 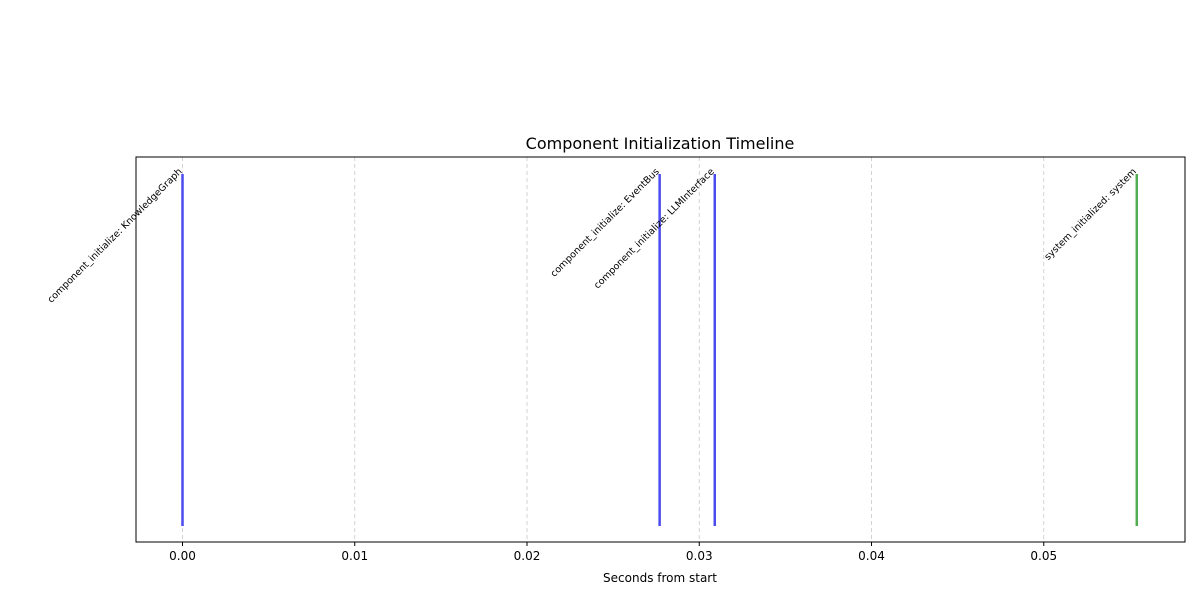 What do you see at coordinates (527, 556) in the screenshot?
I see `x-tick-label: 0.02` at bounding box center [527, 556].